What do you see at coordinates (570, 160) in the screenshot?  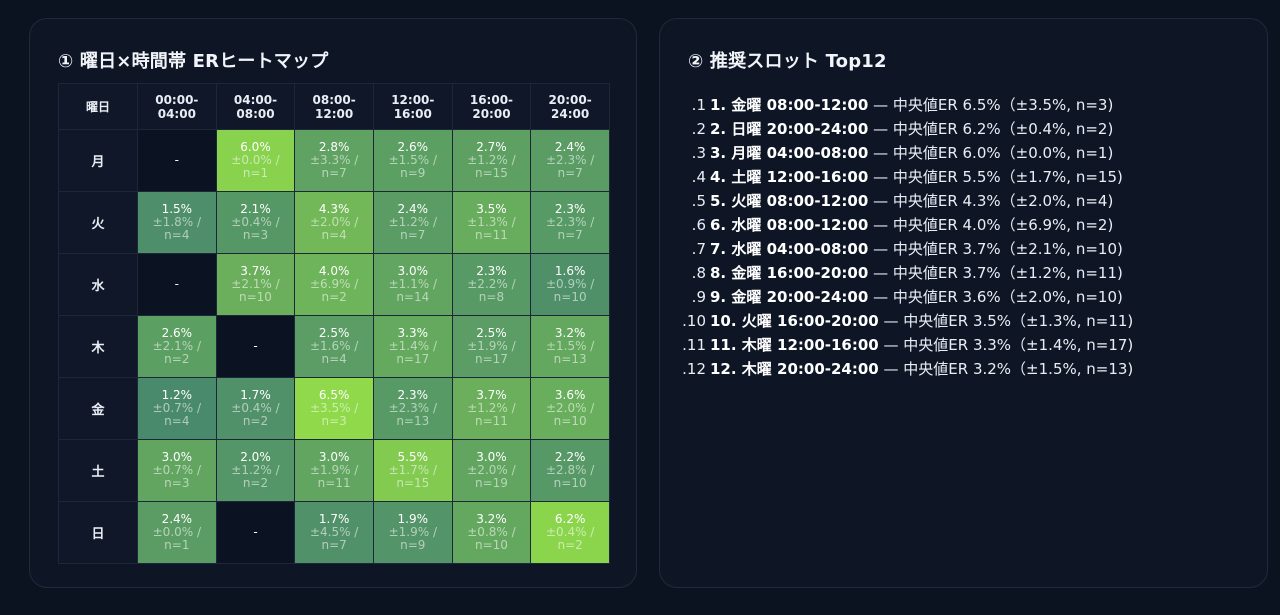 I see `cell-sd-value: ±2.3% /` at bounding box center [570, 160].